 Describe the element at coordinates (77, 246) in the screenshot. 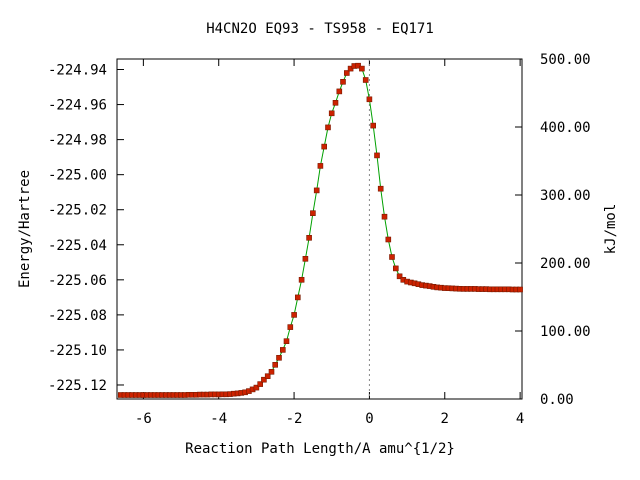

I see `y-tick-label: -225.04` at that location.